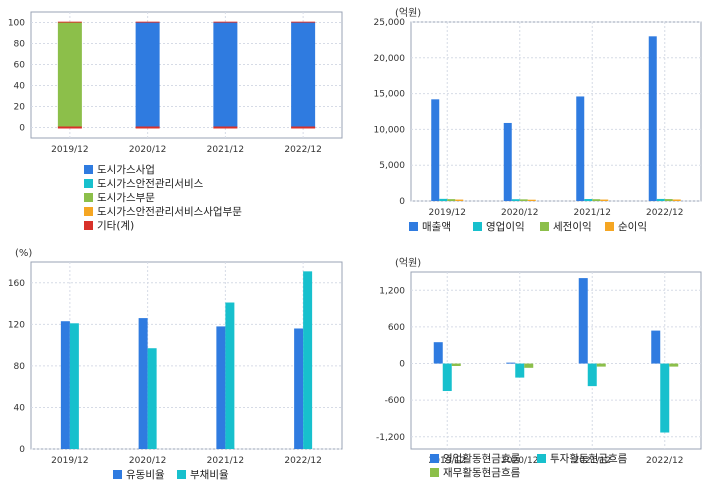  Describe the element at coordinates (186, 75) in the screenshot. I see `plot-area` at that location.